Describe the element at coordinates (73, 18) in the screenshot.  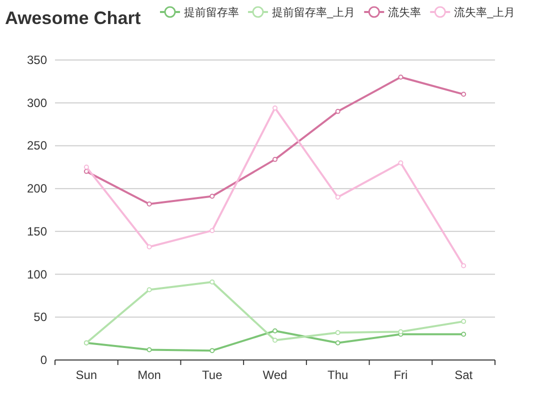
I see `chart-title: Awesome Chart` at that location.